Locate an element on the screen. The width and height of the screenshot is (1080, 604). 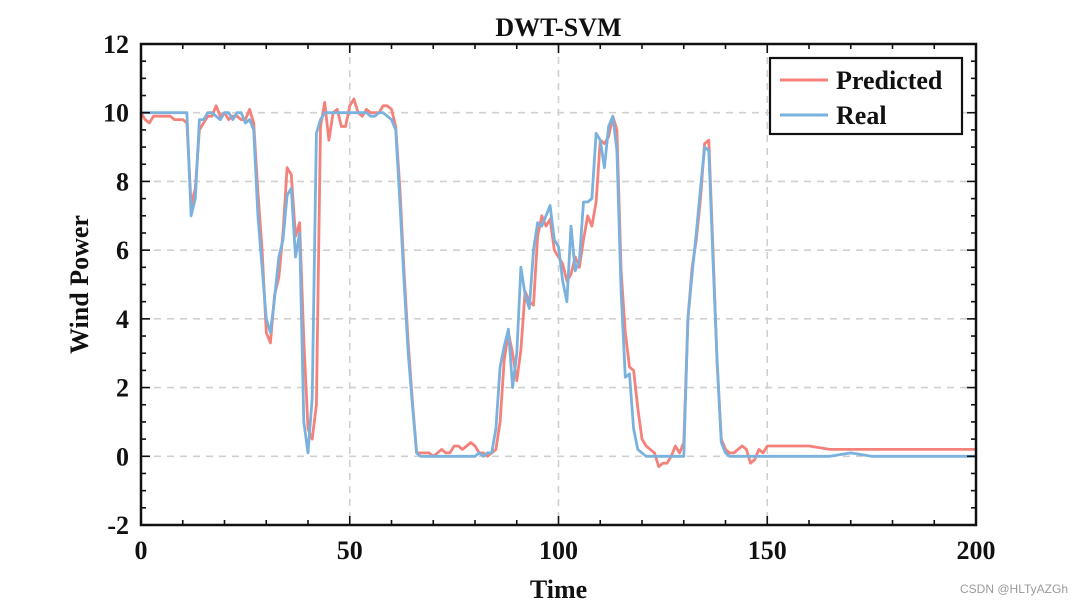
x-tick-label: 0 is located at coordinates (141, 550).